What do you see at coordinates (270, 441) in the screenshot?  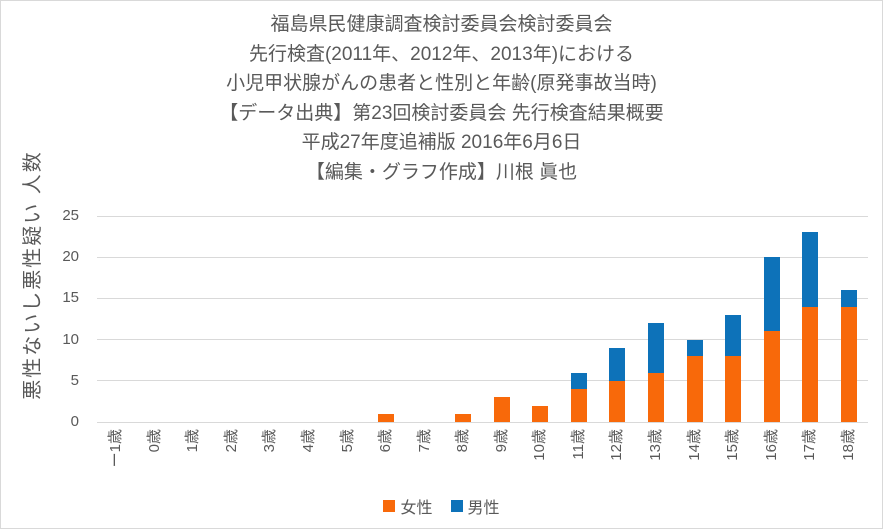 I see `x-tick-label: 3歳` at bounding box center [270, 441].